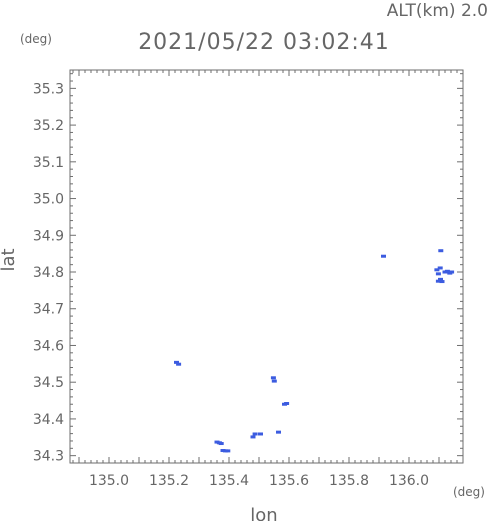  I want to click on y-tick-label: 34.3, so click(48, 457).